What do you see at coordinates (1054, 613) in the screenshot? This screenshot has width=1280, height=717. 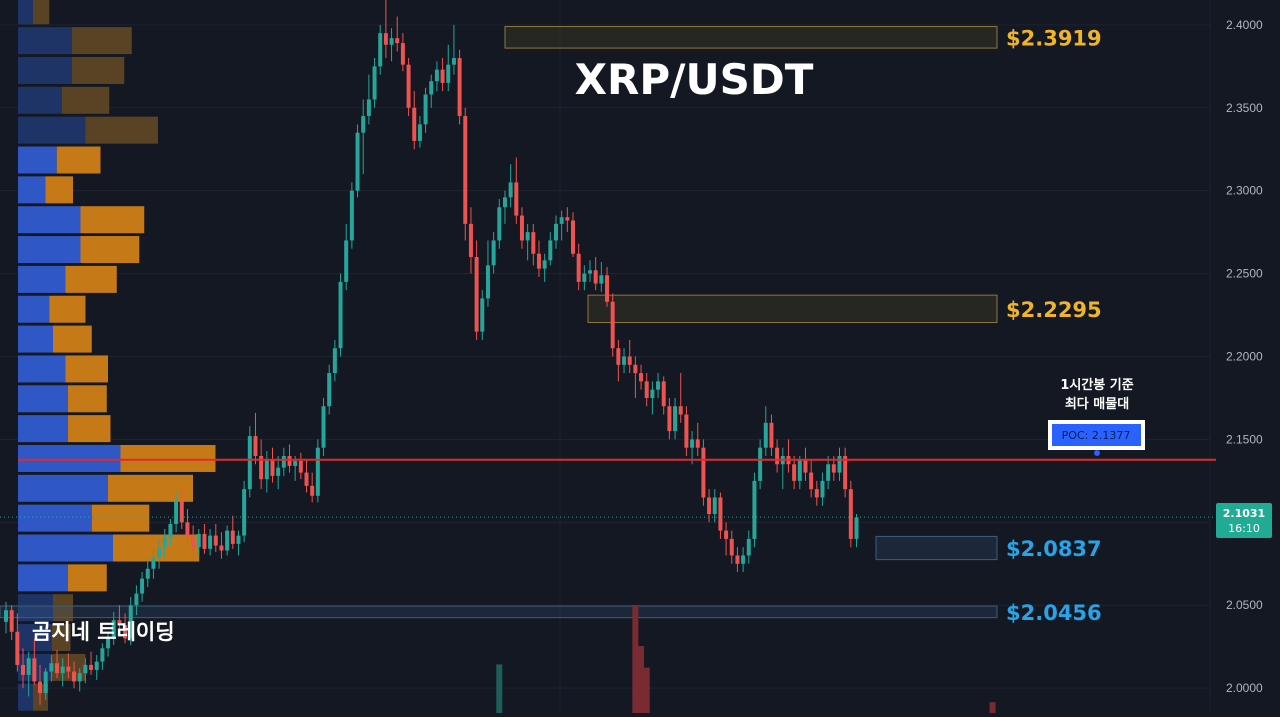 I see `level-label: $2.0456` at bounding box center [1054, 613].